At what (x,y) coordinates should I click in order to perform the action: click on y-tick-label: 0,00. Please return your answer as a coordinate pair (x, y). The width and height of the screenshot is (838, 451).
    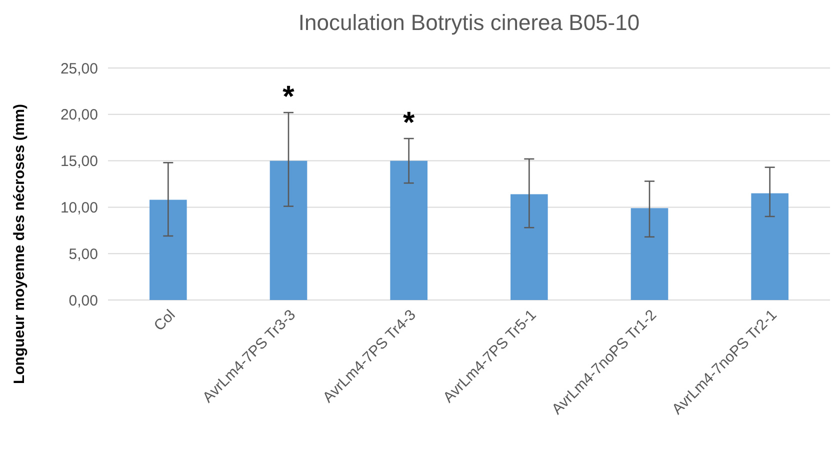
    Looking at the image, I should click on (83, 301).